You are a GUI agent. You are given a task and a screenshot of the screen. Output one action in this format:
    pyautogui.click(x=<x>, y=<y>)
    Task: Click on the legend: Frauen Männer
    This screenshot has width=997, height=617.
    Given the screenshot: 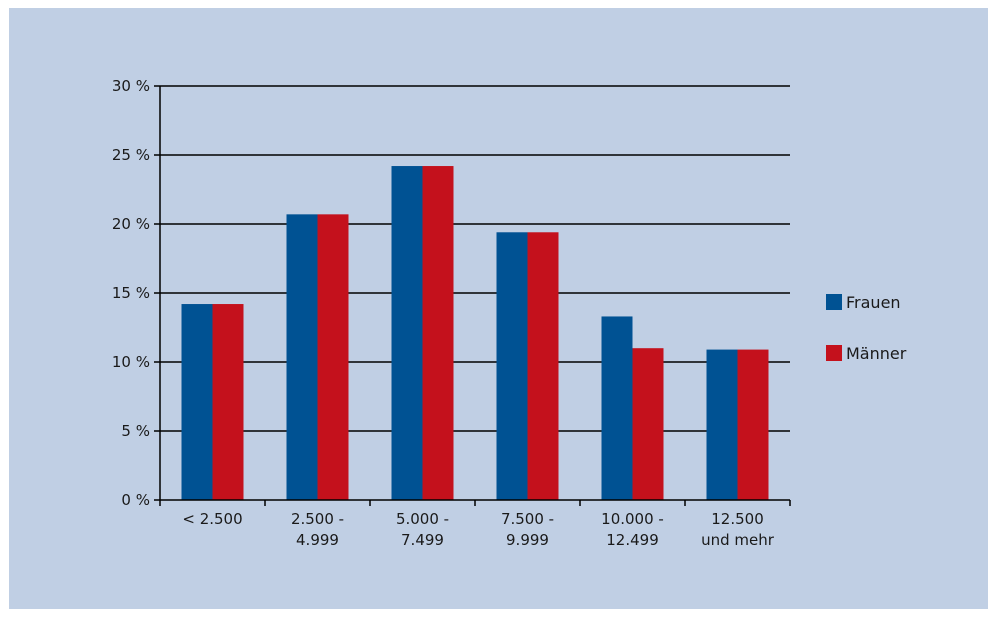 What is the action you would take?
    pyautogui.click(x=866, y=328)
    